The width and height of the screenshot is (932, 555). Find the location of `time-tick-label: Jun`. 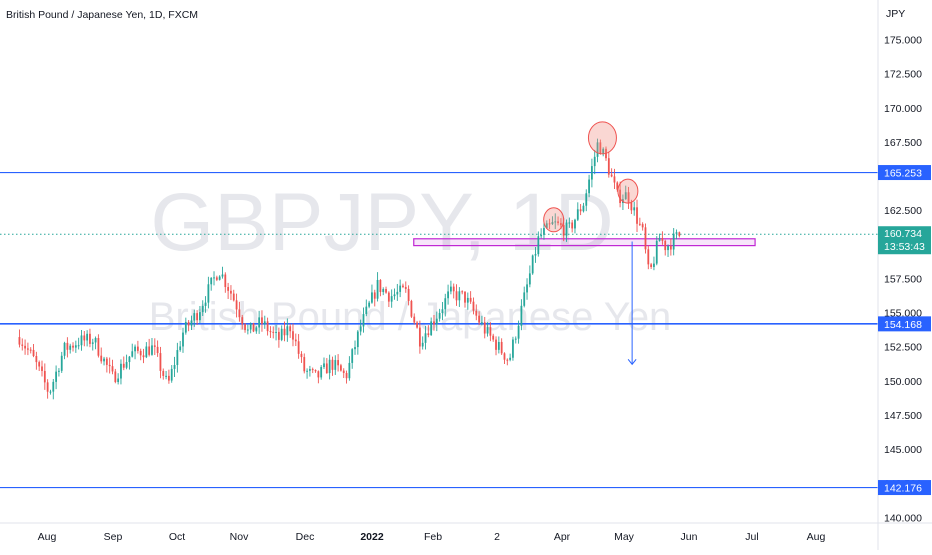

time-tick-label: Jun is located at coordinates (689, 537).